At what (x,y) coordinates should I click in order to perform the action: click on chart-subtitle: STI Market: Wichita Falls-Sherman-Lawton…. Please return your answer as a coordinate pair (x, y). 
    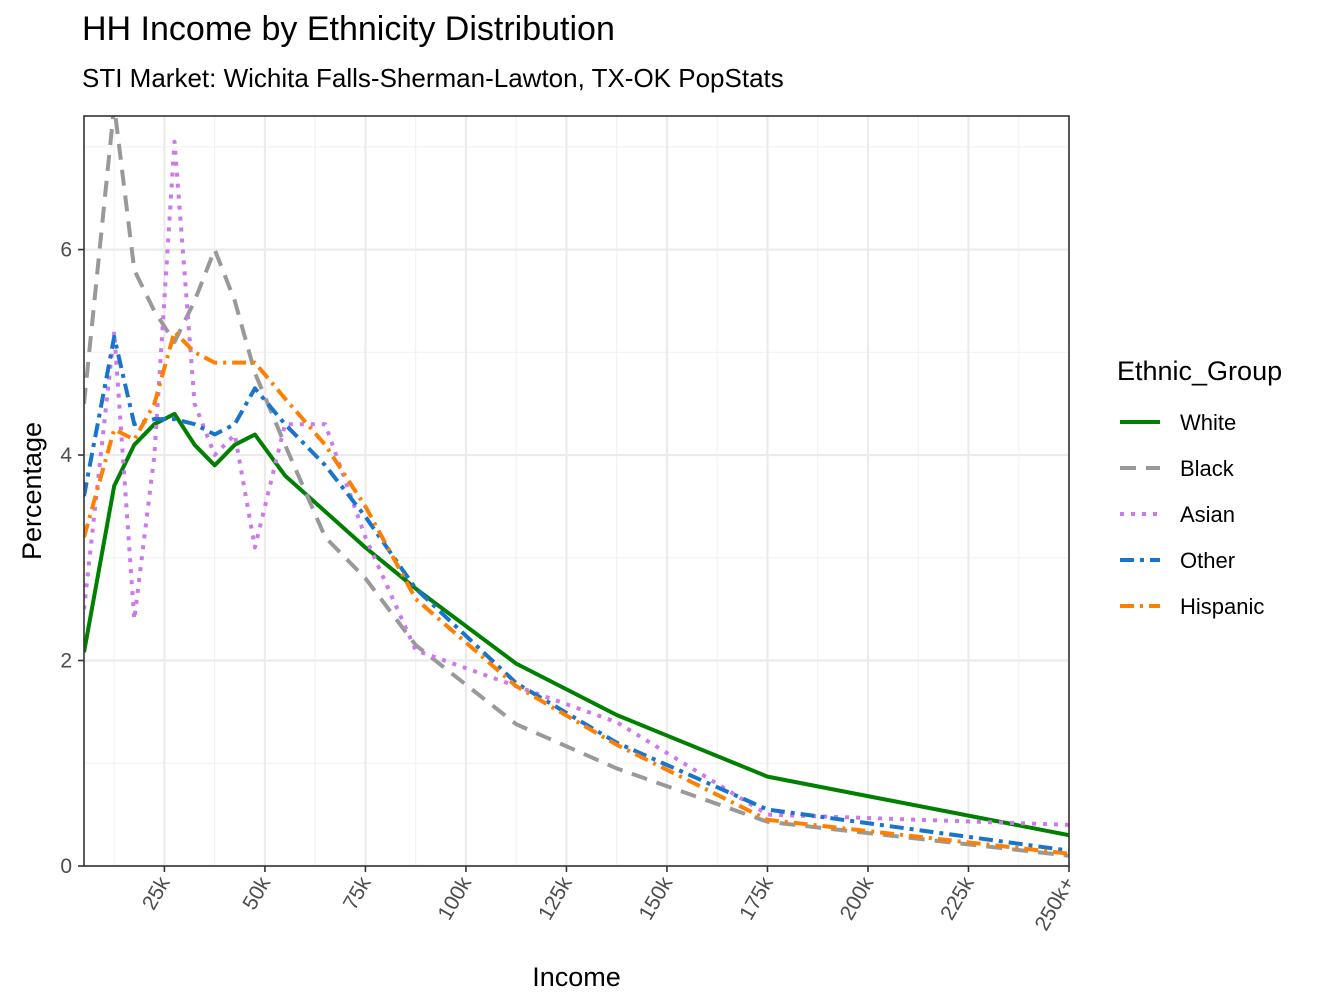
    Looking at the image, I should click on (433, 78).